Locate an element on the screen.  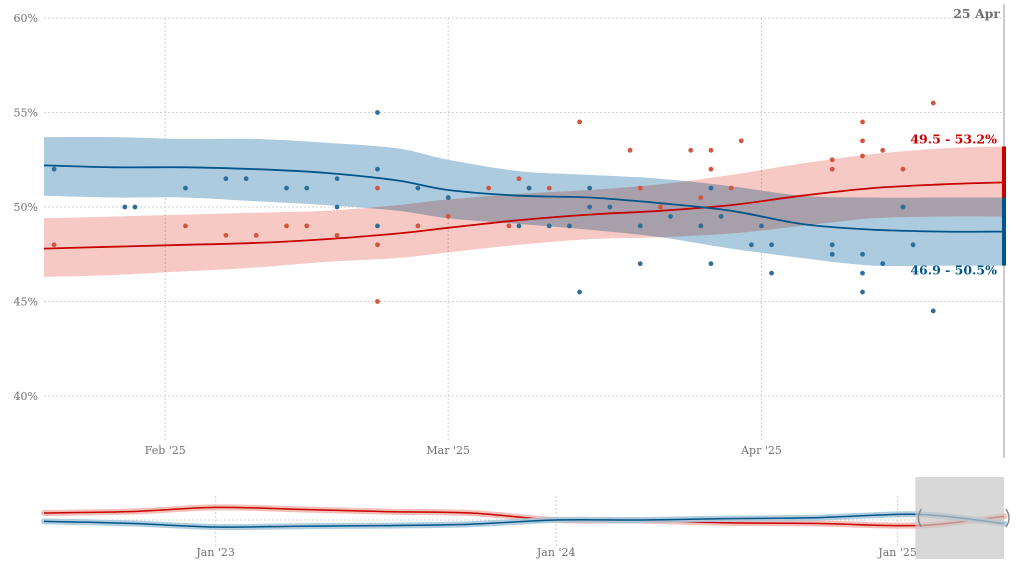
overview-x-tick-label: Jan '23 is located at coordinates (215, 552).